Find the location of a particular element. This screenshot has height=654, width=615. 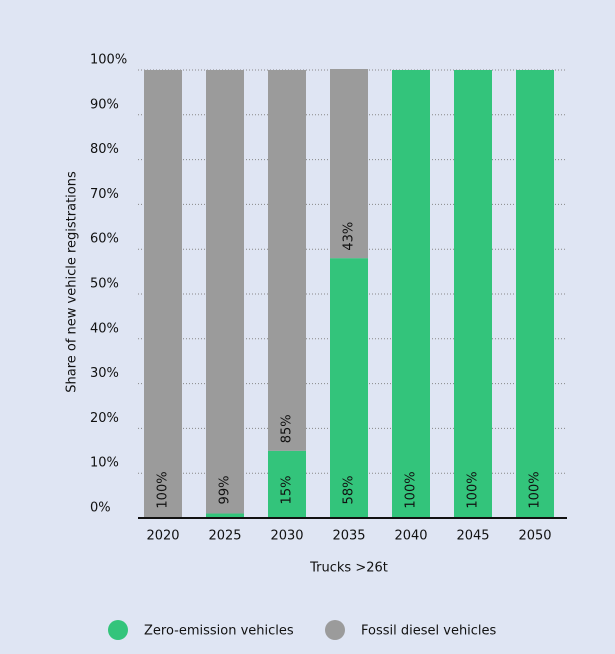

y-tick-label: 70% is located at coordinates (104, 194).